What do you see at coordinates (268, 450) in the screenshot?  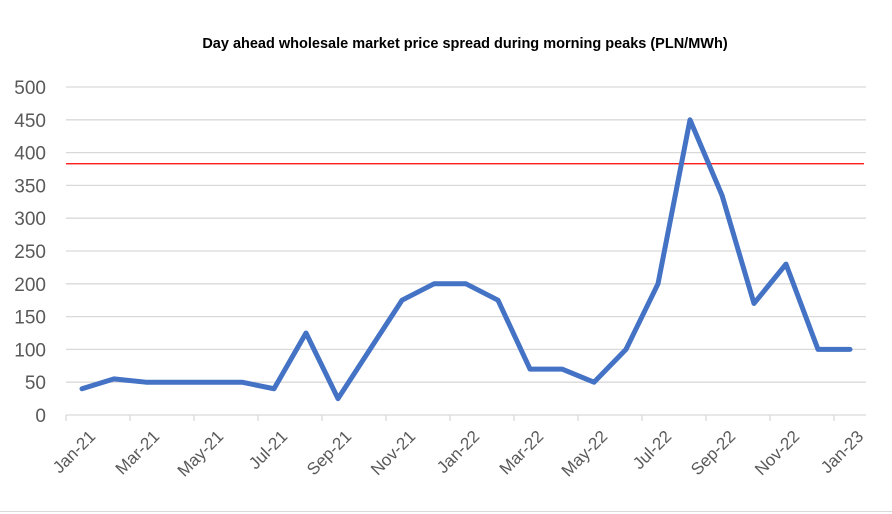 I see `x-tick-label: Jul-21` at bounding box center [268, 450].